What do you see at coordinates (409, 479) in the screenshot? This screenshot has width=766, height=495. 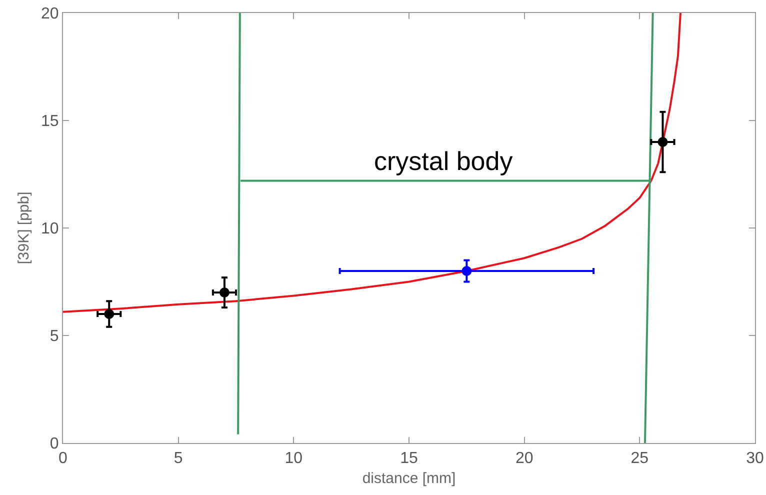 I see `x-axis-title: distance [mm]` at bounding box center [409, 479].